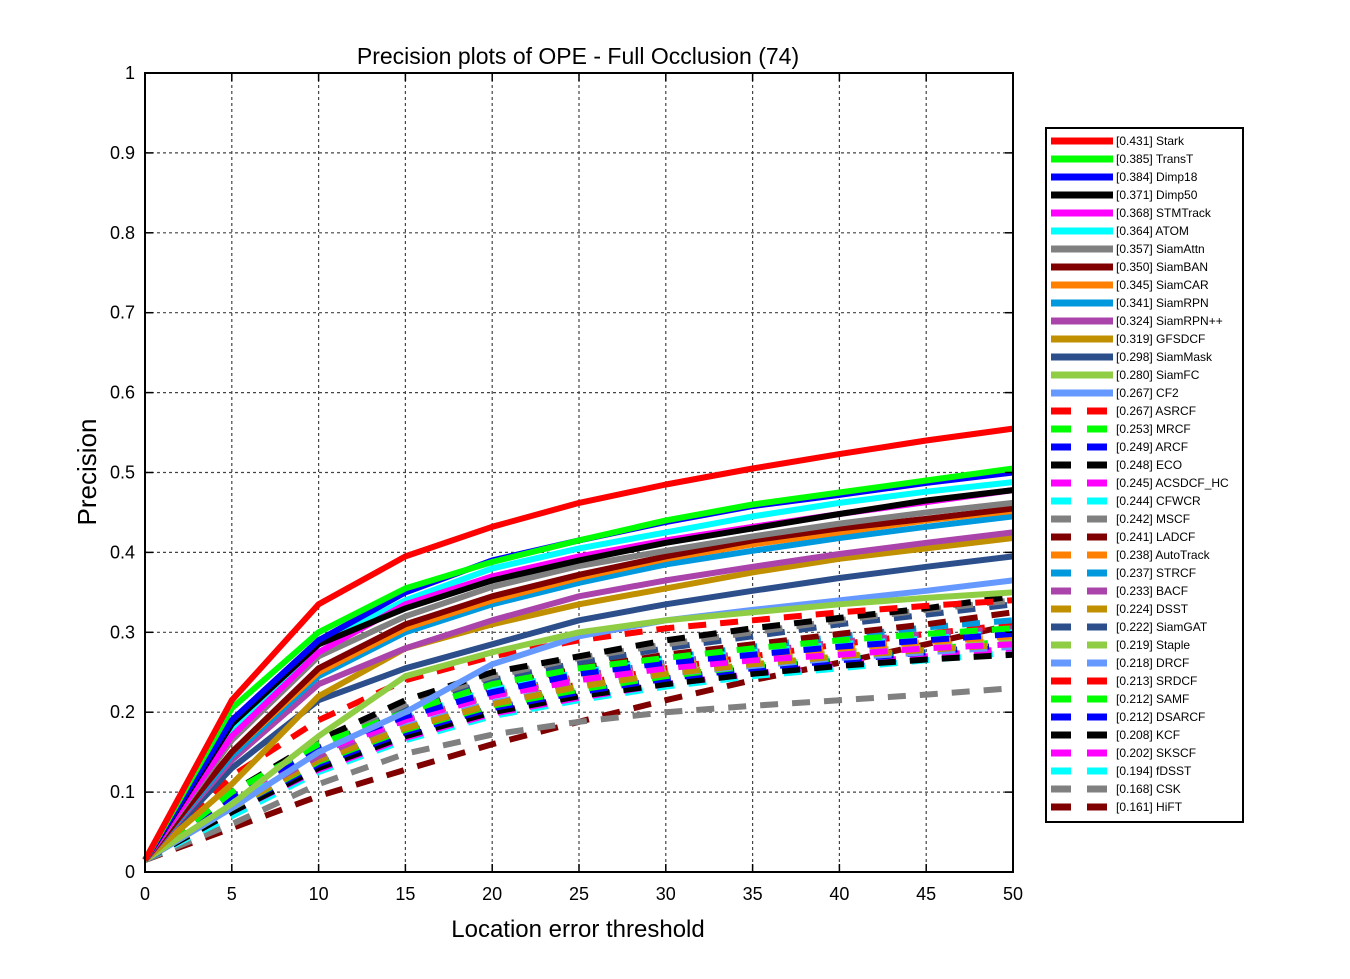 Image resolution: width=1350 pixels, height=979 pixels. I want to click on legend-label: [0.267] CF2, so click(1147, 393).